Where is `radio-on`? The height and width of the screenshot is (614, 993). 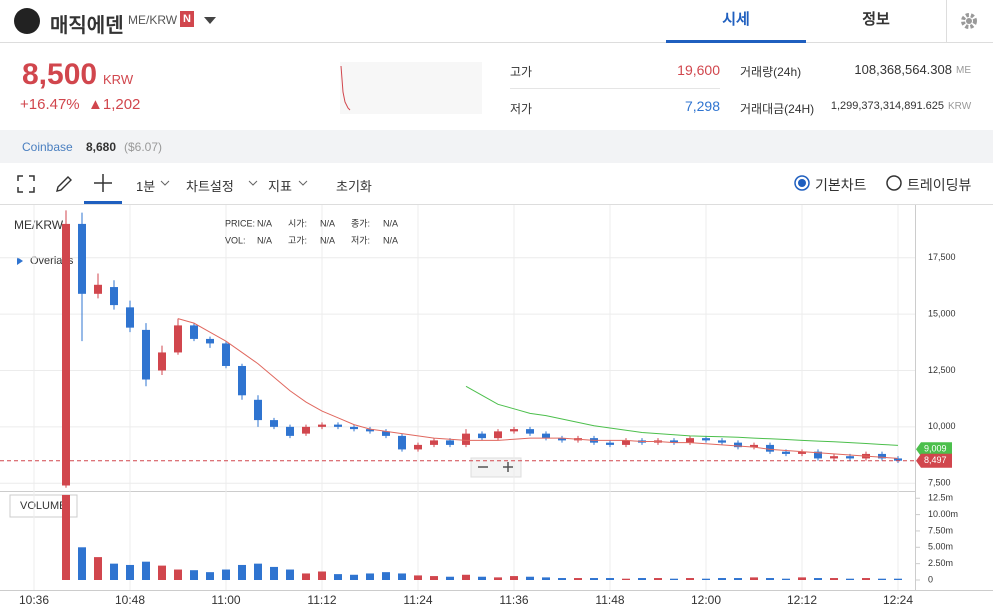
radio-on is located at coordinates (802, 183).